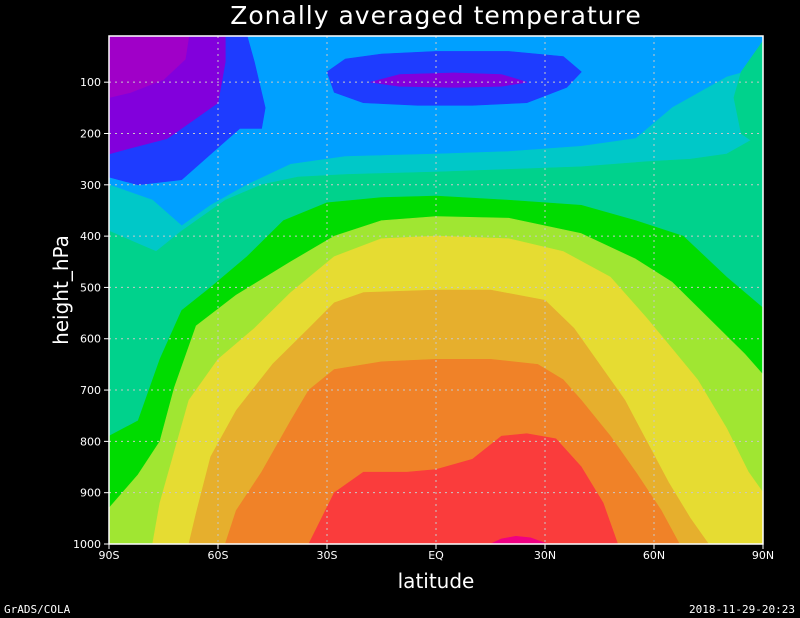 The height and width of the screenshot is (618, 800). I want to click on x-axis: 90S 60S 30S EQ 30N 60N 90N, so click(436, 553).